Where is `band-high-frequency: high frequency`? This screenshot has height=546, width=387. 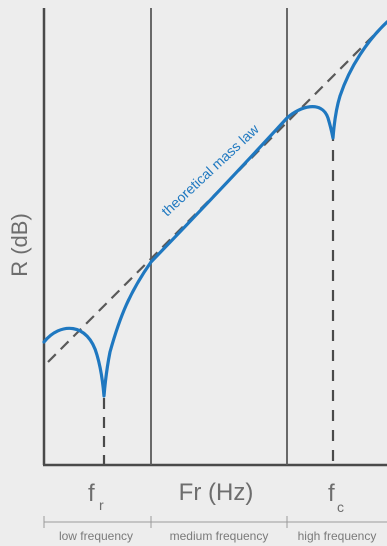 band-high-frequency: high frequency is located at coordinates (337, 536).